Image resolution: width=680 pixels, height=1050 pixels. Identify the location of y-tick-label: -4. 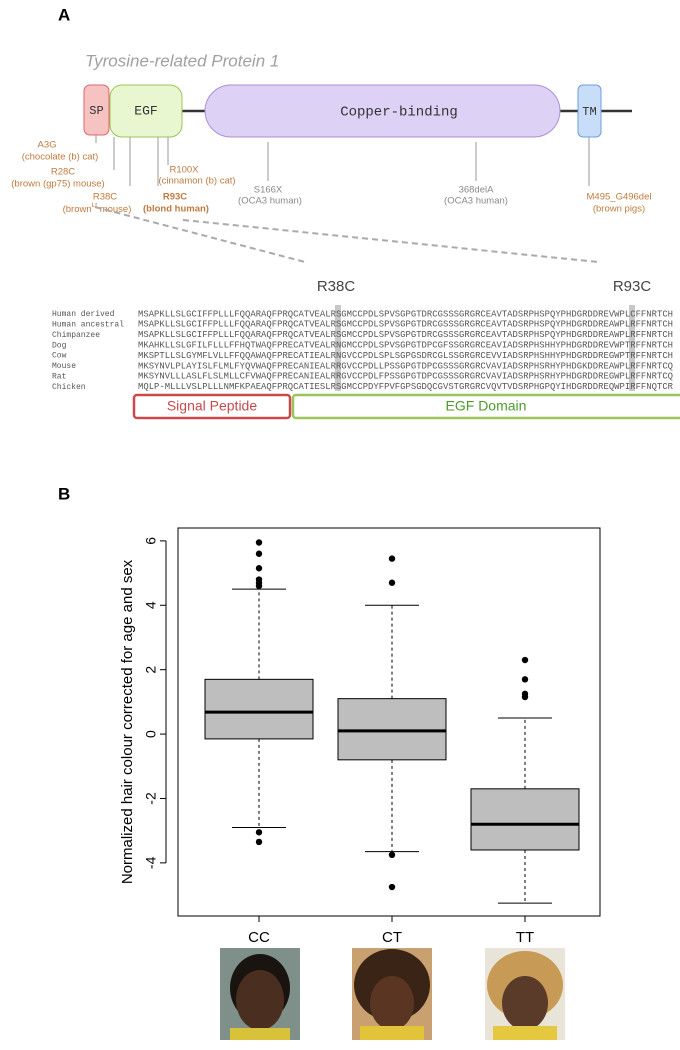
(151, 862).